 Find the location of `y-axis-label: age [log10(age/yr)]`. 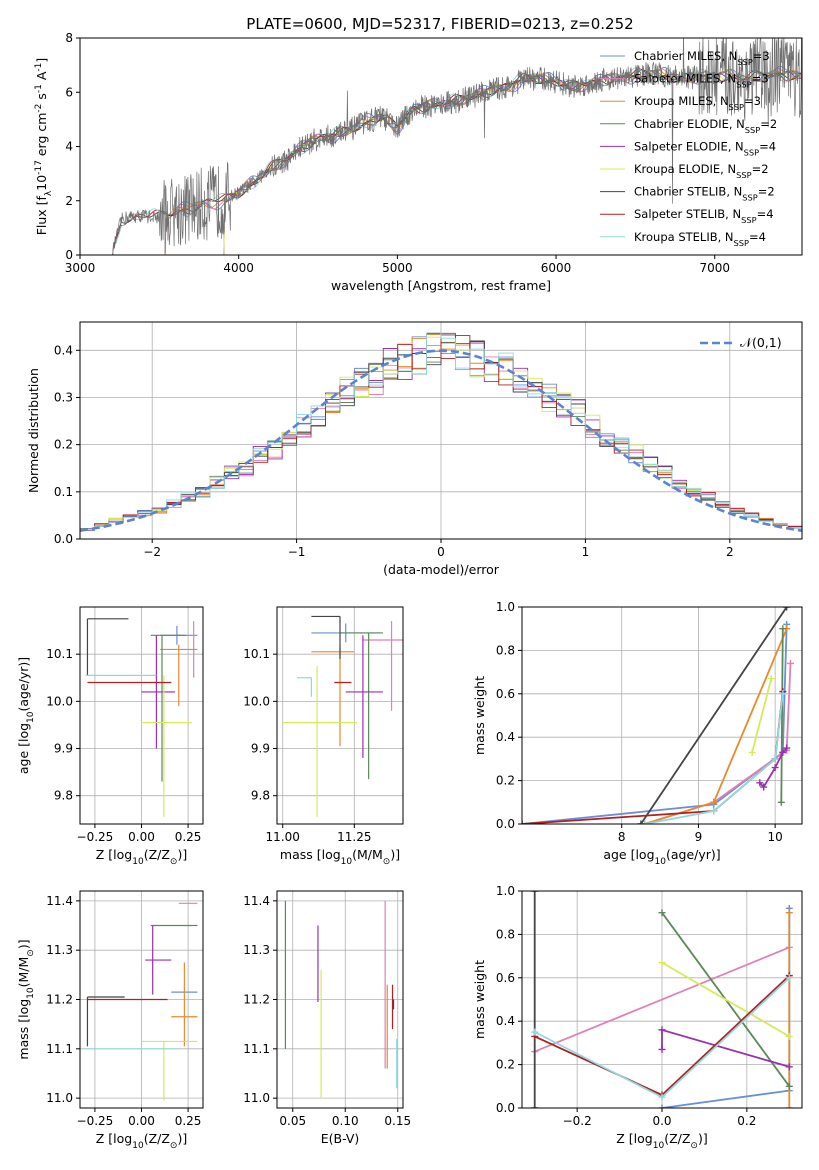

y-axis-label: age [log10(age/yr)] is located at coordinates (26, 715).